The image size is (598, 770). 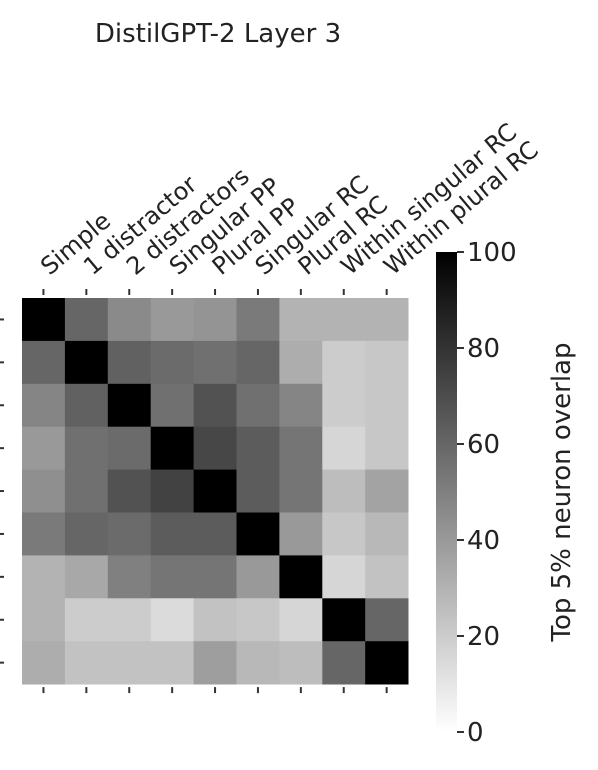 I want to click on heatmap-cell-r8-c6, so click(x=301, y=663).